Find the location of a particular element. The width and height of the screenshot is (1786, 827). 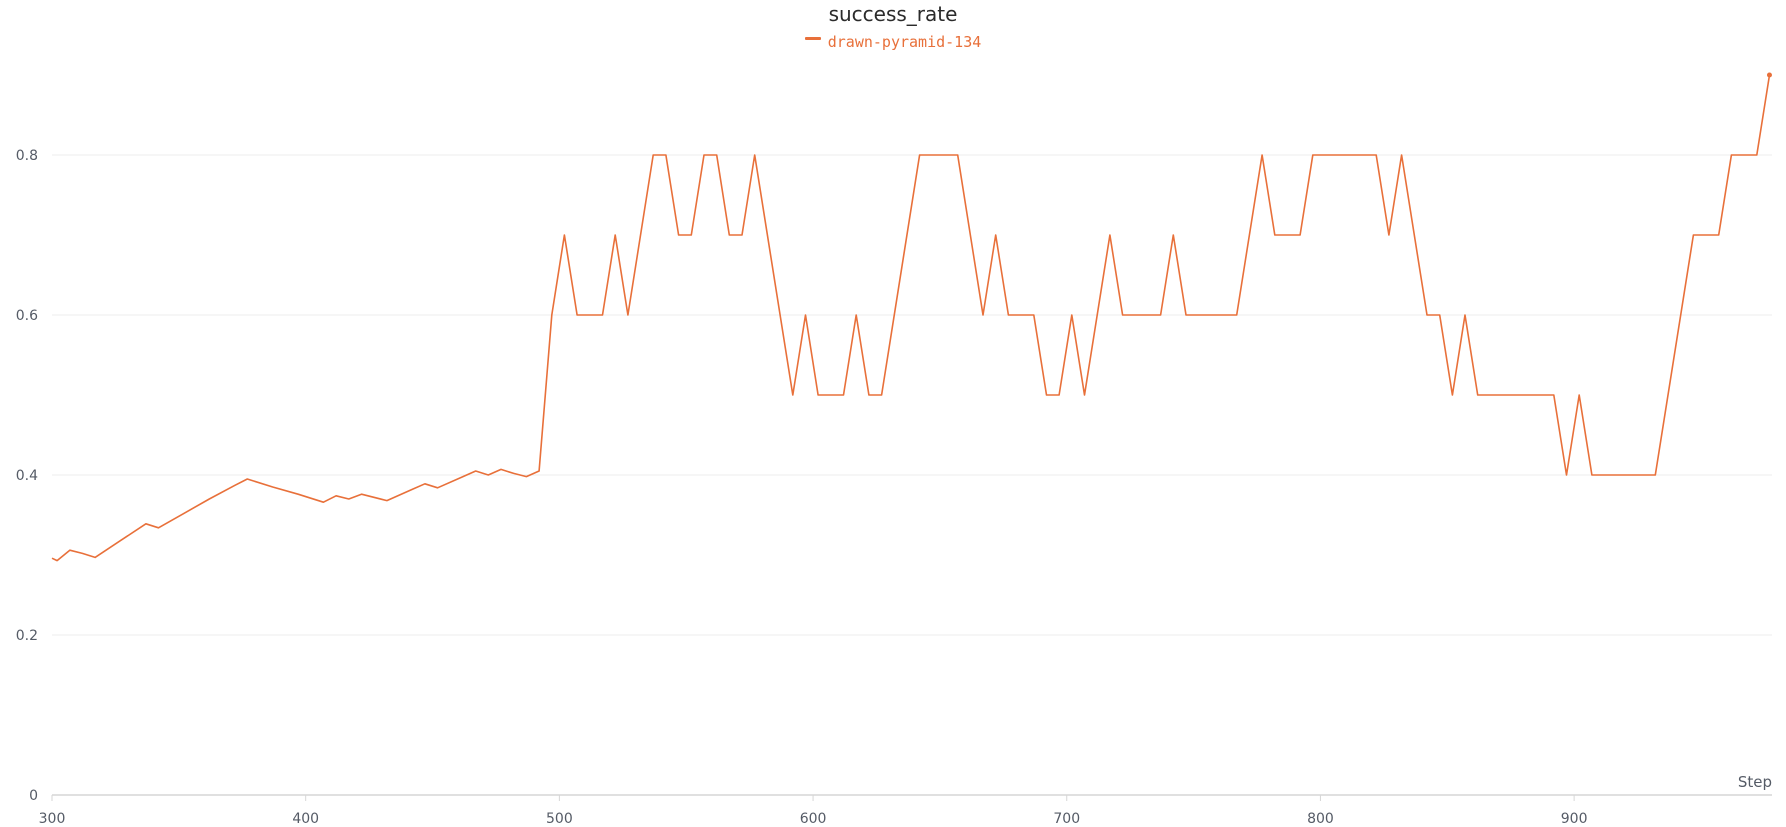

y-tick-label-0: 0 is located at coordinates (33, 796).